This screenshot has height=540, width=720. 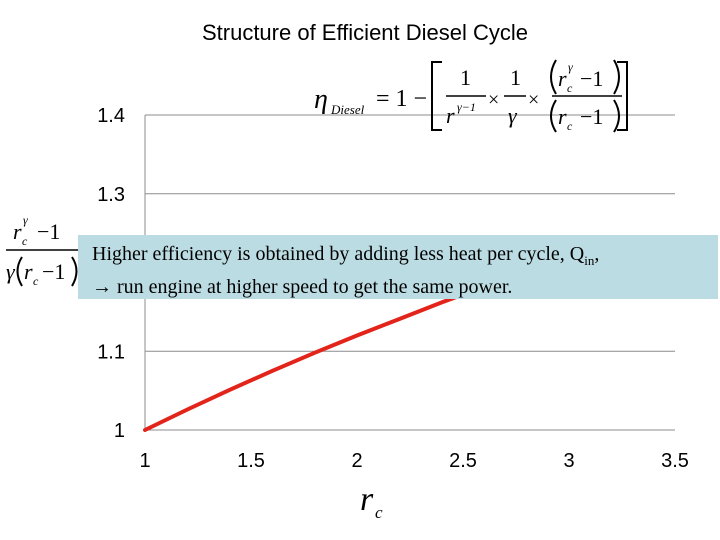 I want to click on x-axis-ticks: 1 1.5 2 2.5 3 3.5, so click(x=413, y=461).